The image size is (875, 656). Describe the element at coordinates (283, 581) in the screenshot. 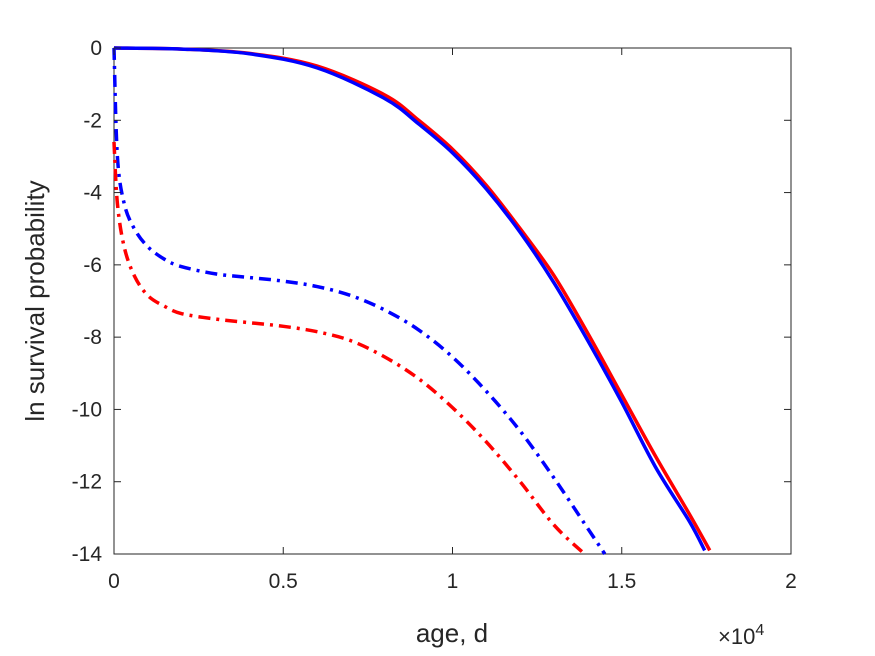

I see `x-tick-label: 0.5` at that location.